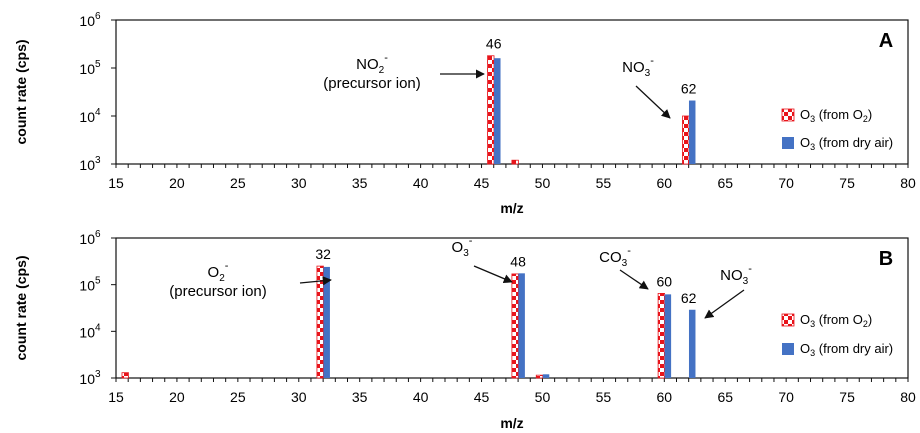  What do you see at coordinates (886, 41) in the screenshot?
I see `panel-label: A` at bounding box center [886, 41].